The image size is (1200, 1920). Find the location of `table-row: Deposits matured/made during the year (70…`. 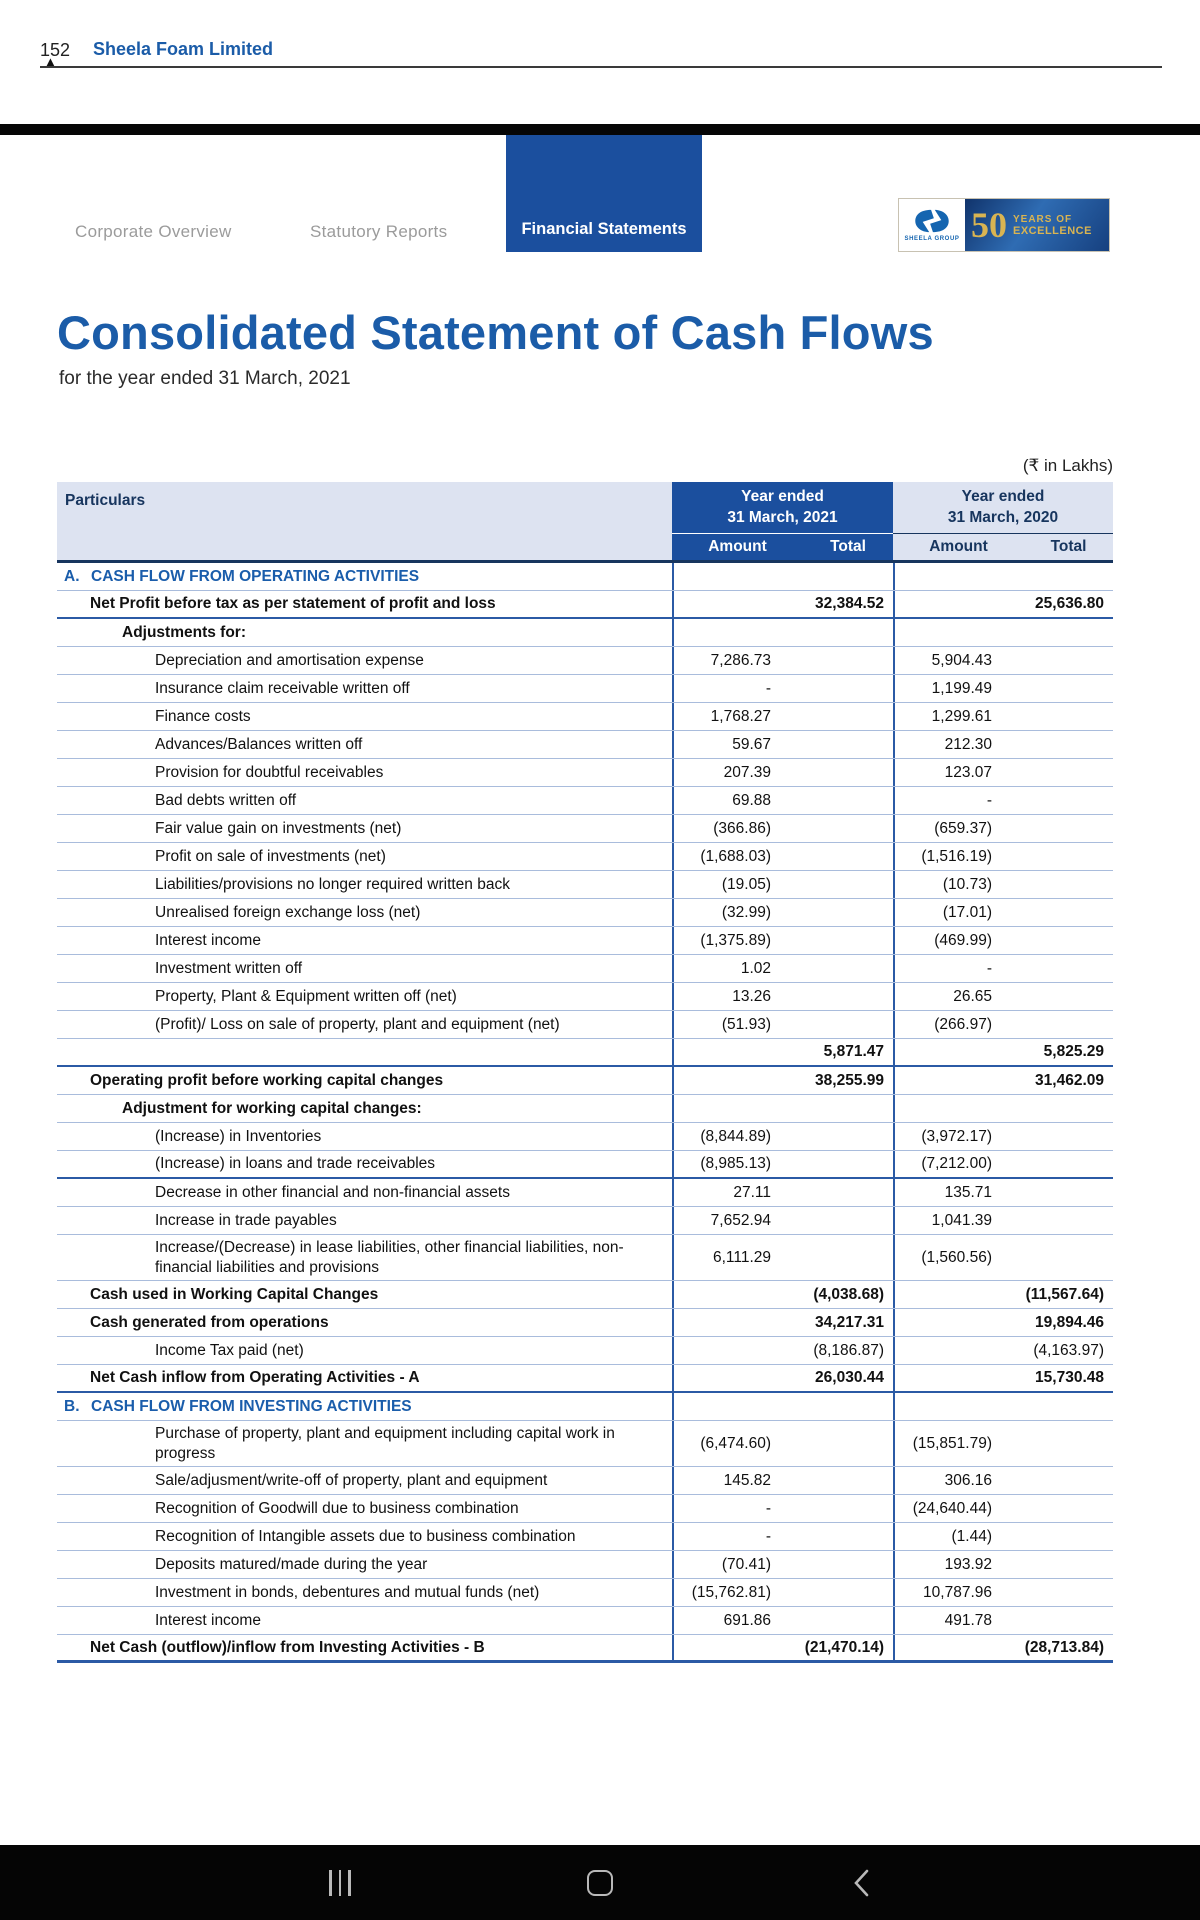

table-row: Deposits matured/made during the year (70… is located at coordinates (585, 1565).